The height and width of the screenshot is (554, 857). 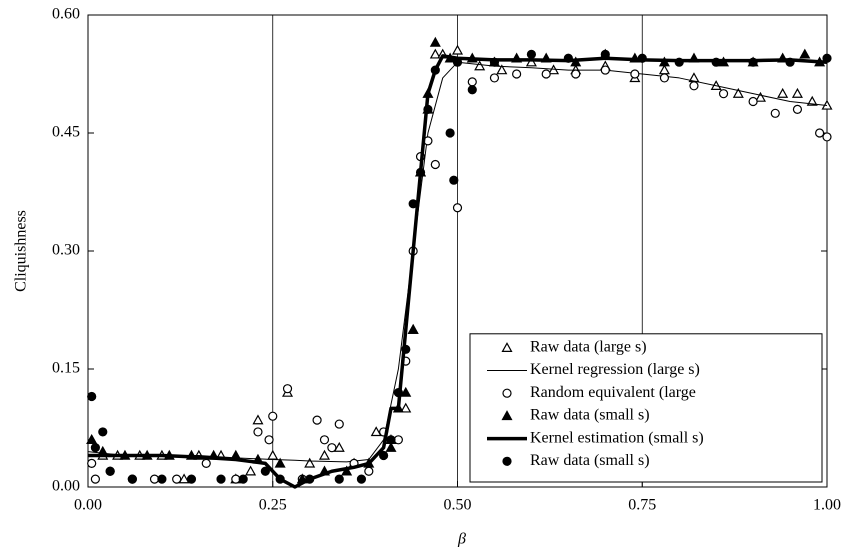 What do you see at coordinates (66, 132) in the screenshot?
I see `y-tick-label: 0.45` at bounding box center [66, 132].